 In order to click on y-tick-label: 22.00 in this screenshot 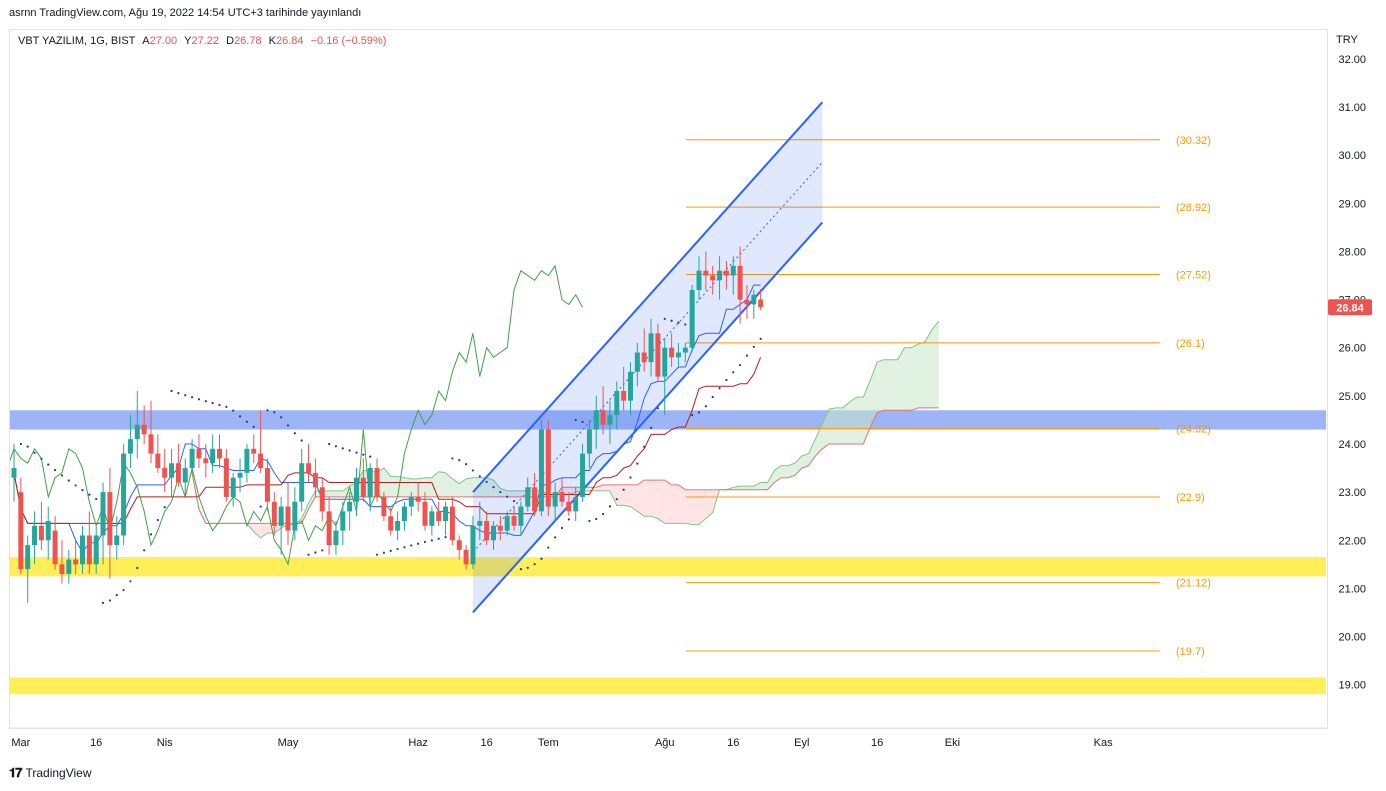, I will do `click(1352, 541)`.